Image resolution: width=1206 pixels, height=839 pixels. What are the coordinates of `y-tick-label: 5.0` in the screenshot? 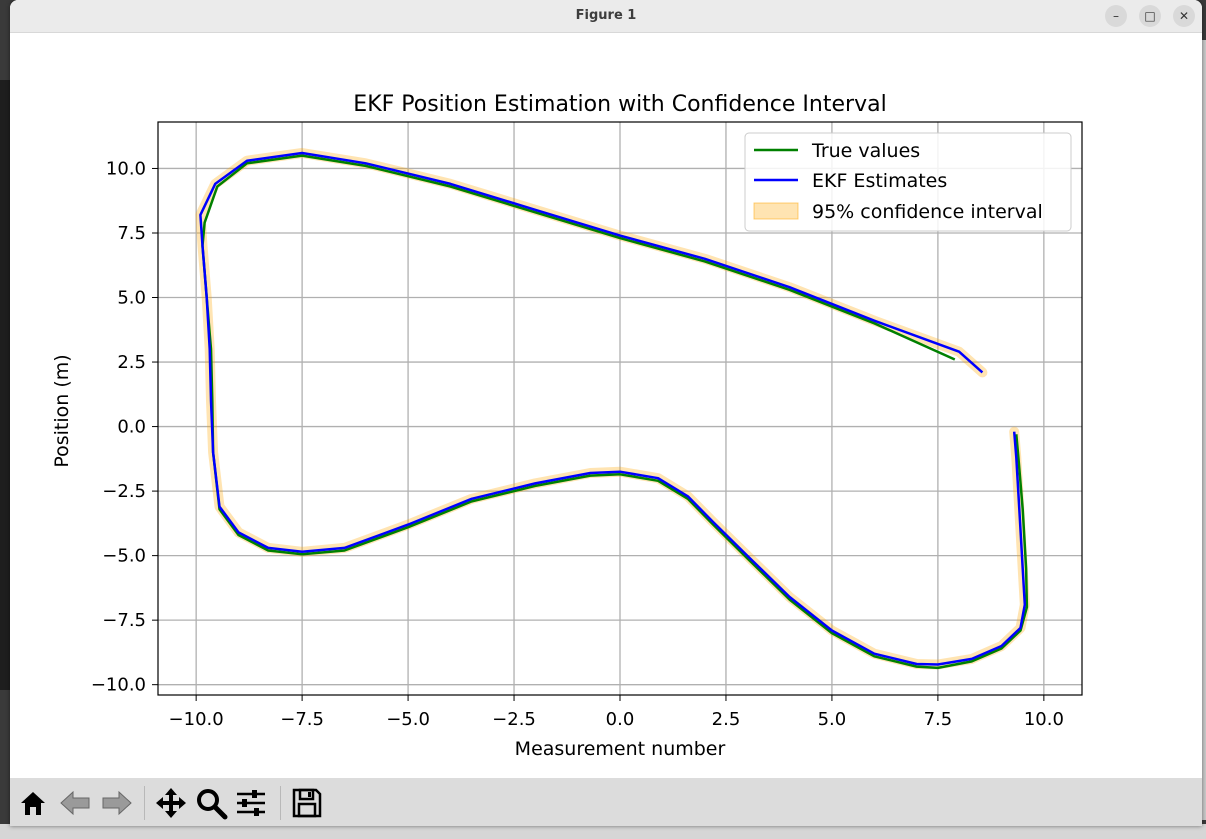 It's located at (131, 298).